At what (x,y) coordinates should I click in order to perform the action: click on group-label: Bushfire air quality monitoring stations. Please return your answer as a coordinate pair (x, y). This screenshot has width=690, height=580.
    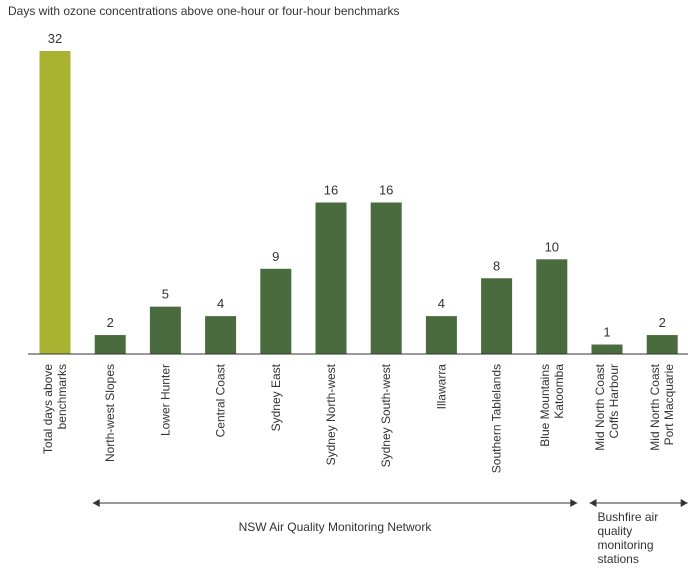
    Looking at the image, I should click on (628, 538).